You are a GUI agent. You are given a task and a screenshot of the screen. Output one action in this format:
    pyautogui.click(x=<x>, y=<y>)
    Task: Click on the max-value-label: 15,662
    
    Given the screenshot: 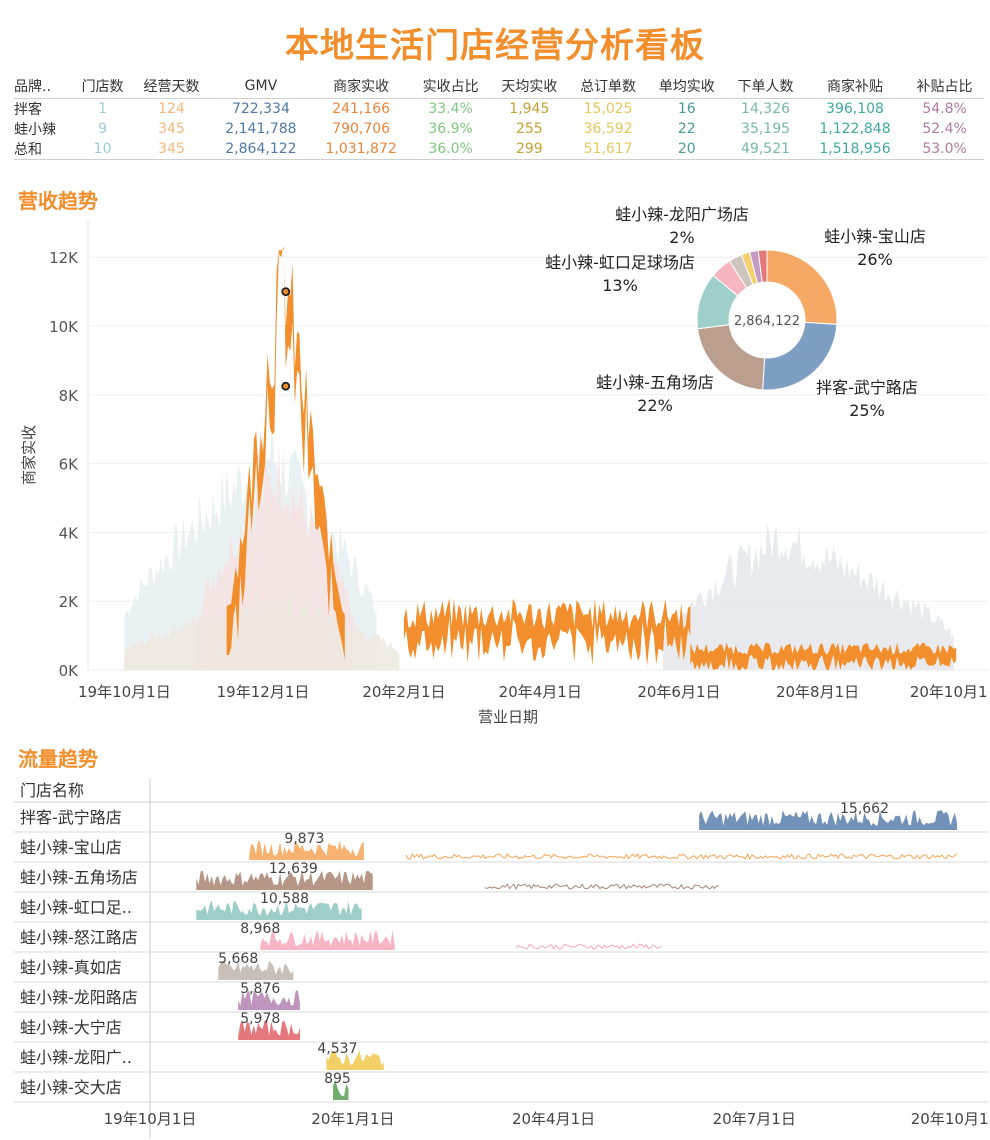 What is the action you would take?
    pyautogui.click(x=864, y=809)
    